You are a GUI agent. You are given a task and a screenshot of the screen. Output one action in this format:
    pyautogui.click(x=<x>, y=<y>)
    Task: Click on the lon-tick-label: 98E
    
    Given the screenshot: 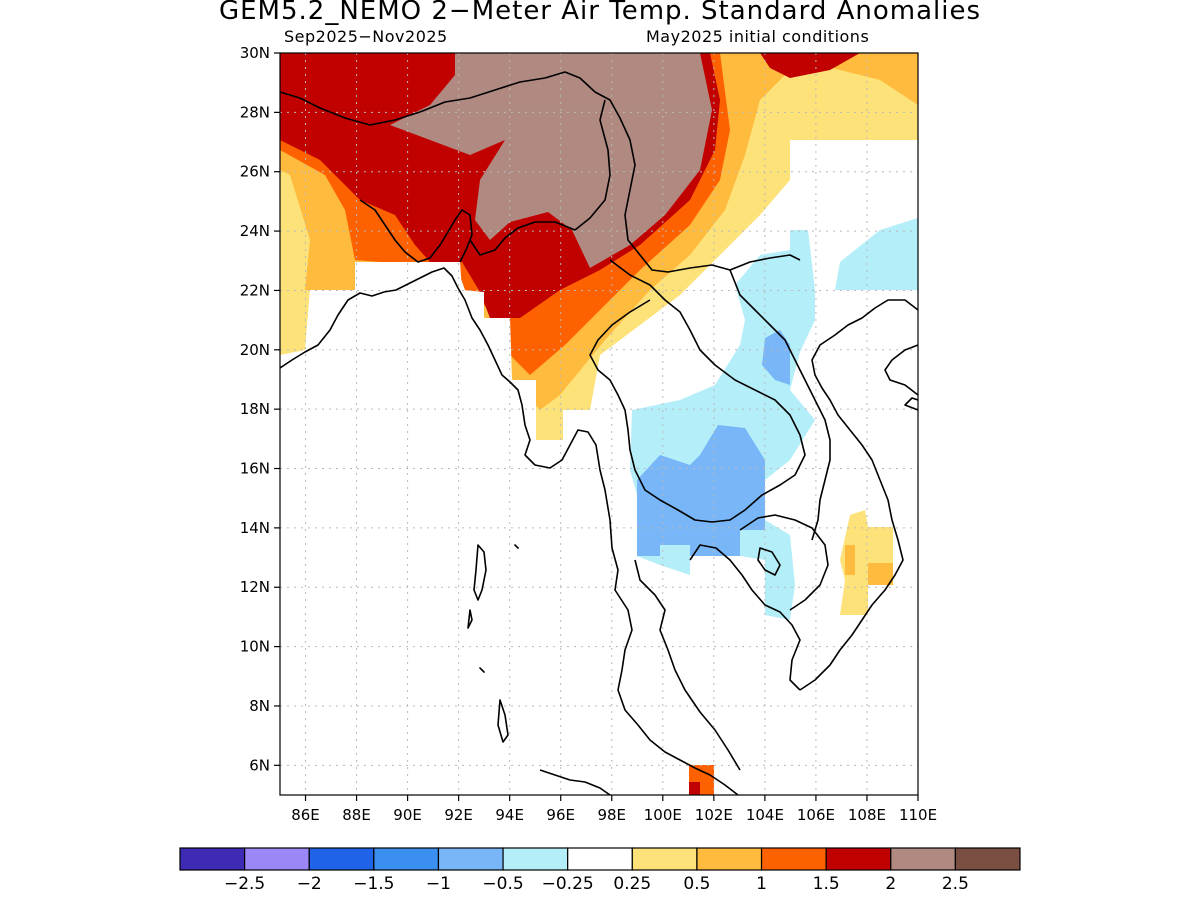 What is the action you would take?
    pyautogui.click(x=611, y=815)
    